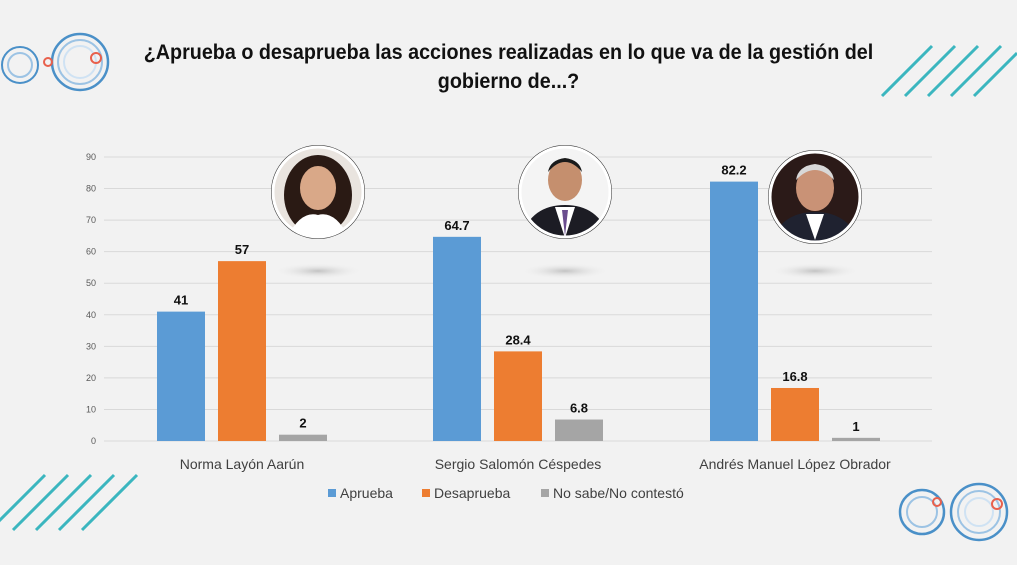 The image size is (1017, 565). Describe the element at coordinates (618, 493) in the screenshot. I see `legend-label: No sabe/No contestó` at that location.